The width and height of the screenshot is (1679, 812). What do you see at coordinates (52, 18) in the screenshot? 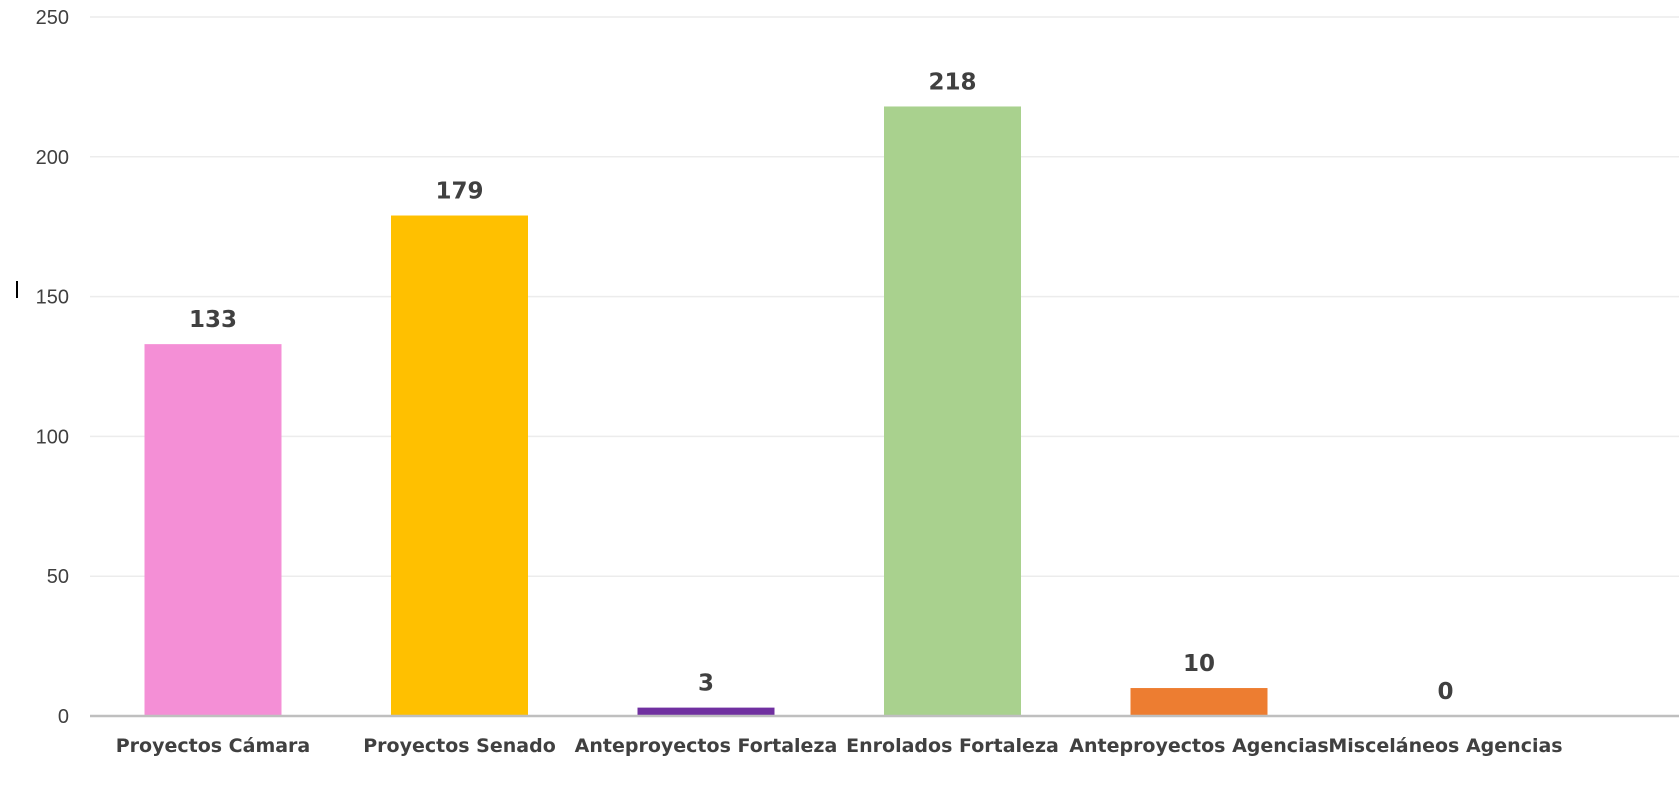
I see `y-tick-label: 250` at bounding box center [52, 18].